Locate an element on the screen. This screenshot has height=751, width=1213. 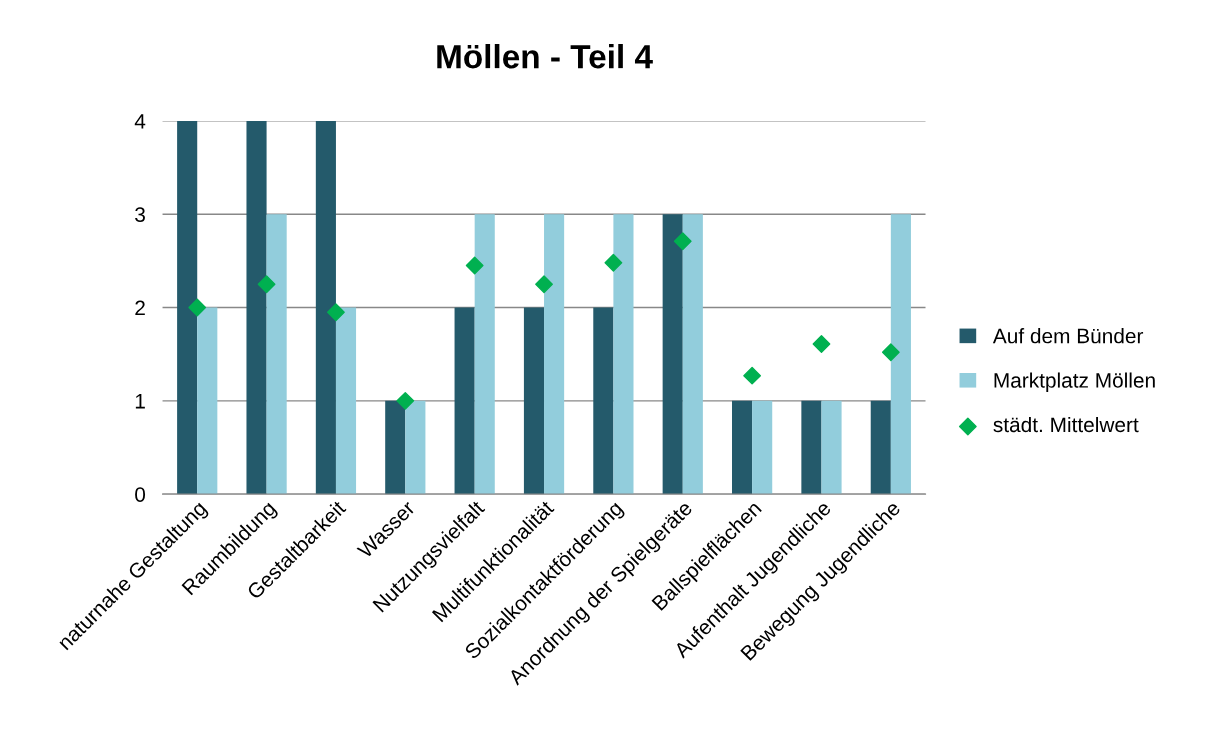
y-tick-label: 2 is located at coordinates (140, 308).